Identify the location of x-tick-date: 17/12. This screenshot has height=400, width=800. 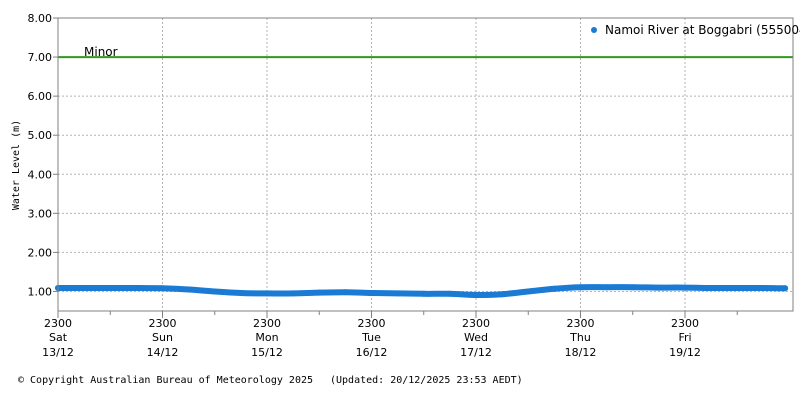
(476, 352).